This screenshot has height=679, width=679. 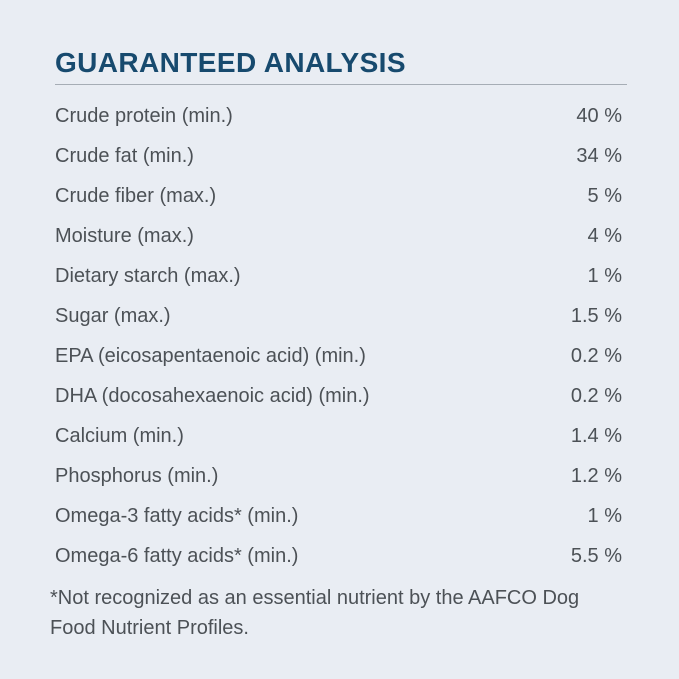 What do you see at coordinates (341, 516) in the screenshot?
I see `table-row: Omega-3 fatty acids* (min.) 1 %` at bounding box center [341, 516].